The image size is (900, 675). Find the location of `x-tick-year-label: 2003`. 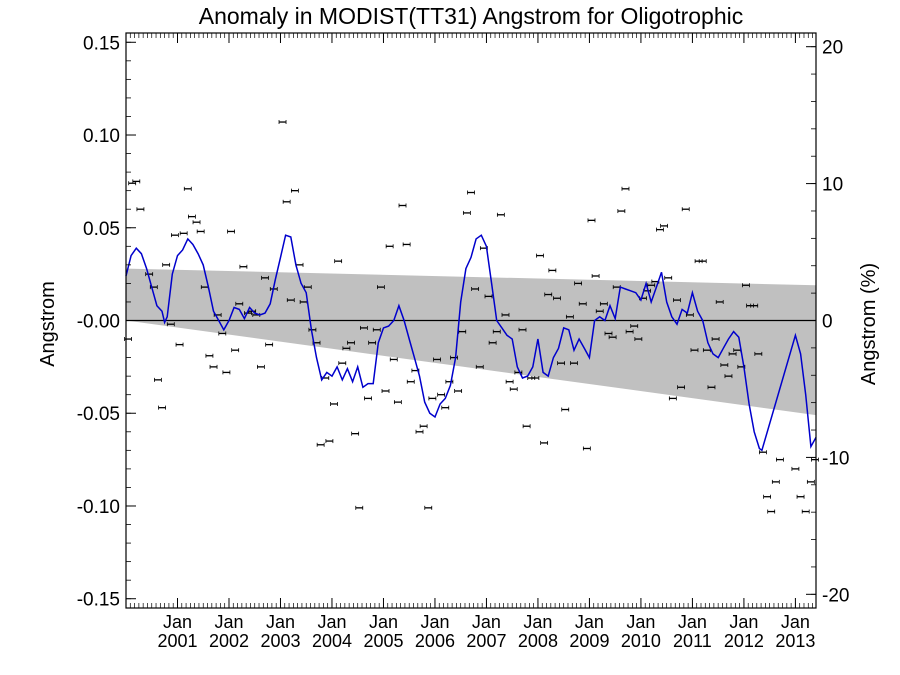

x-tick-year-label: 2003 is located at coordinates (280, 641).